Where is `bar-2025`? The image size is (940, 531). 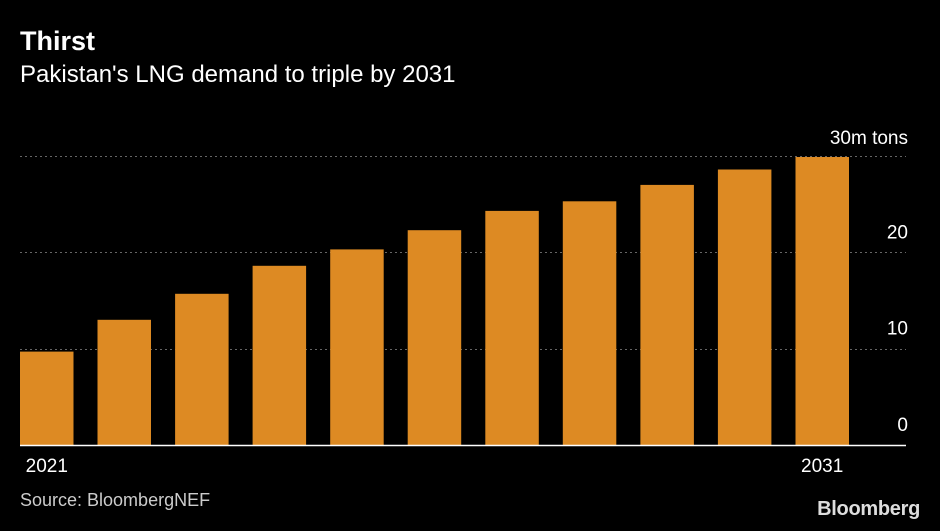 bar-2025 is located at coordinates (357, 347).